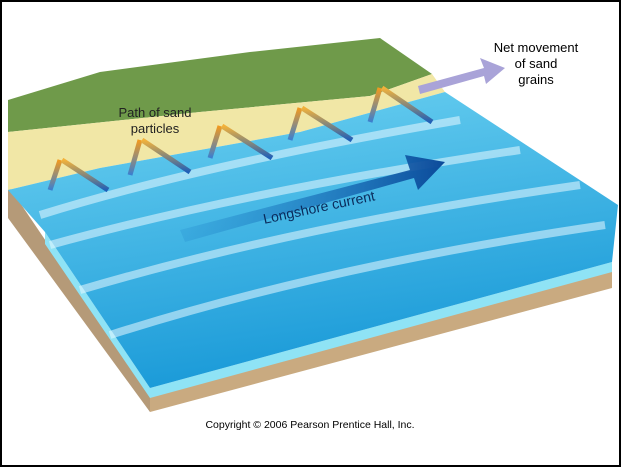  I want to click on sand-paths, so click(240, 139).